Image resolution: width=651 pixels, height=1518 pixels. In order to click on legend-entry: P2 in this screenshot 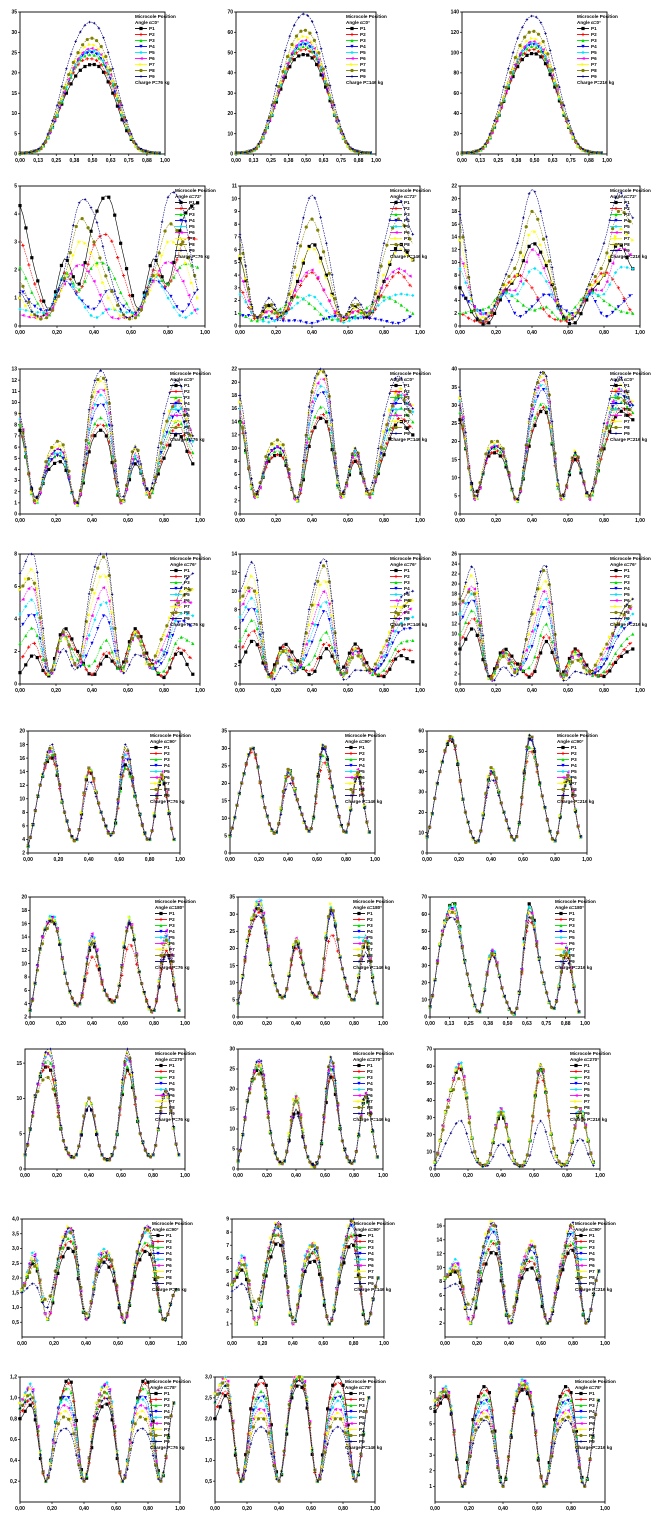, I will do `click(627, 391)`.